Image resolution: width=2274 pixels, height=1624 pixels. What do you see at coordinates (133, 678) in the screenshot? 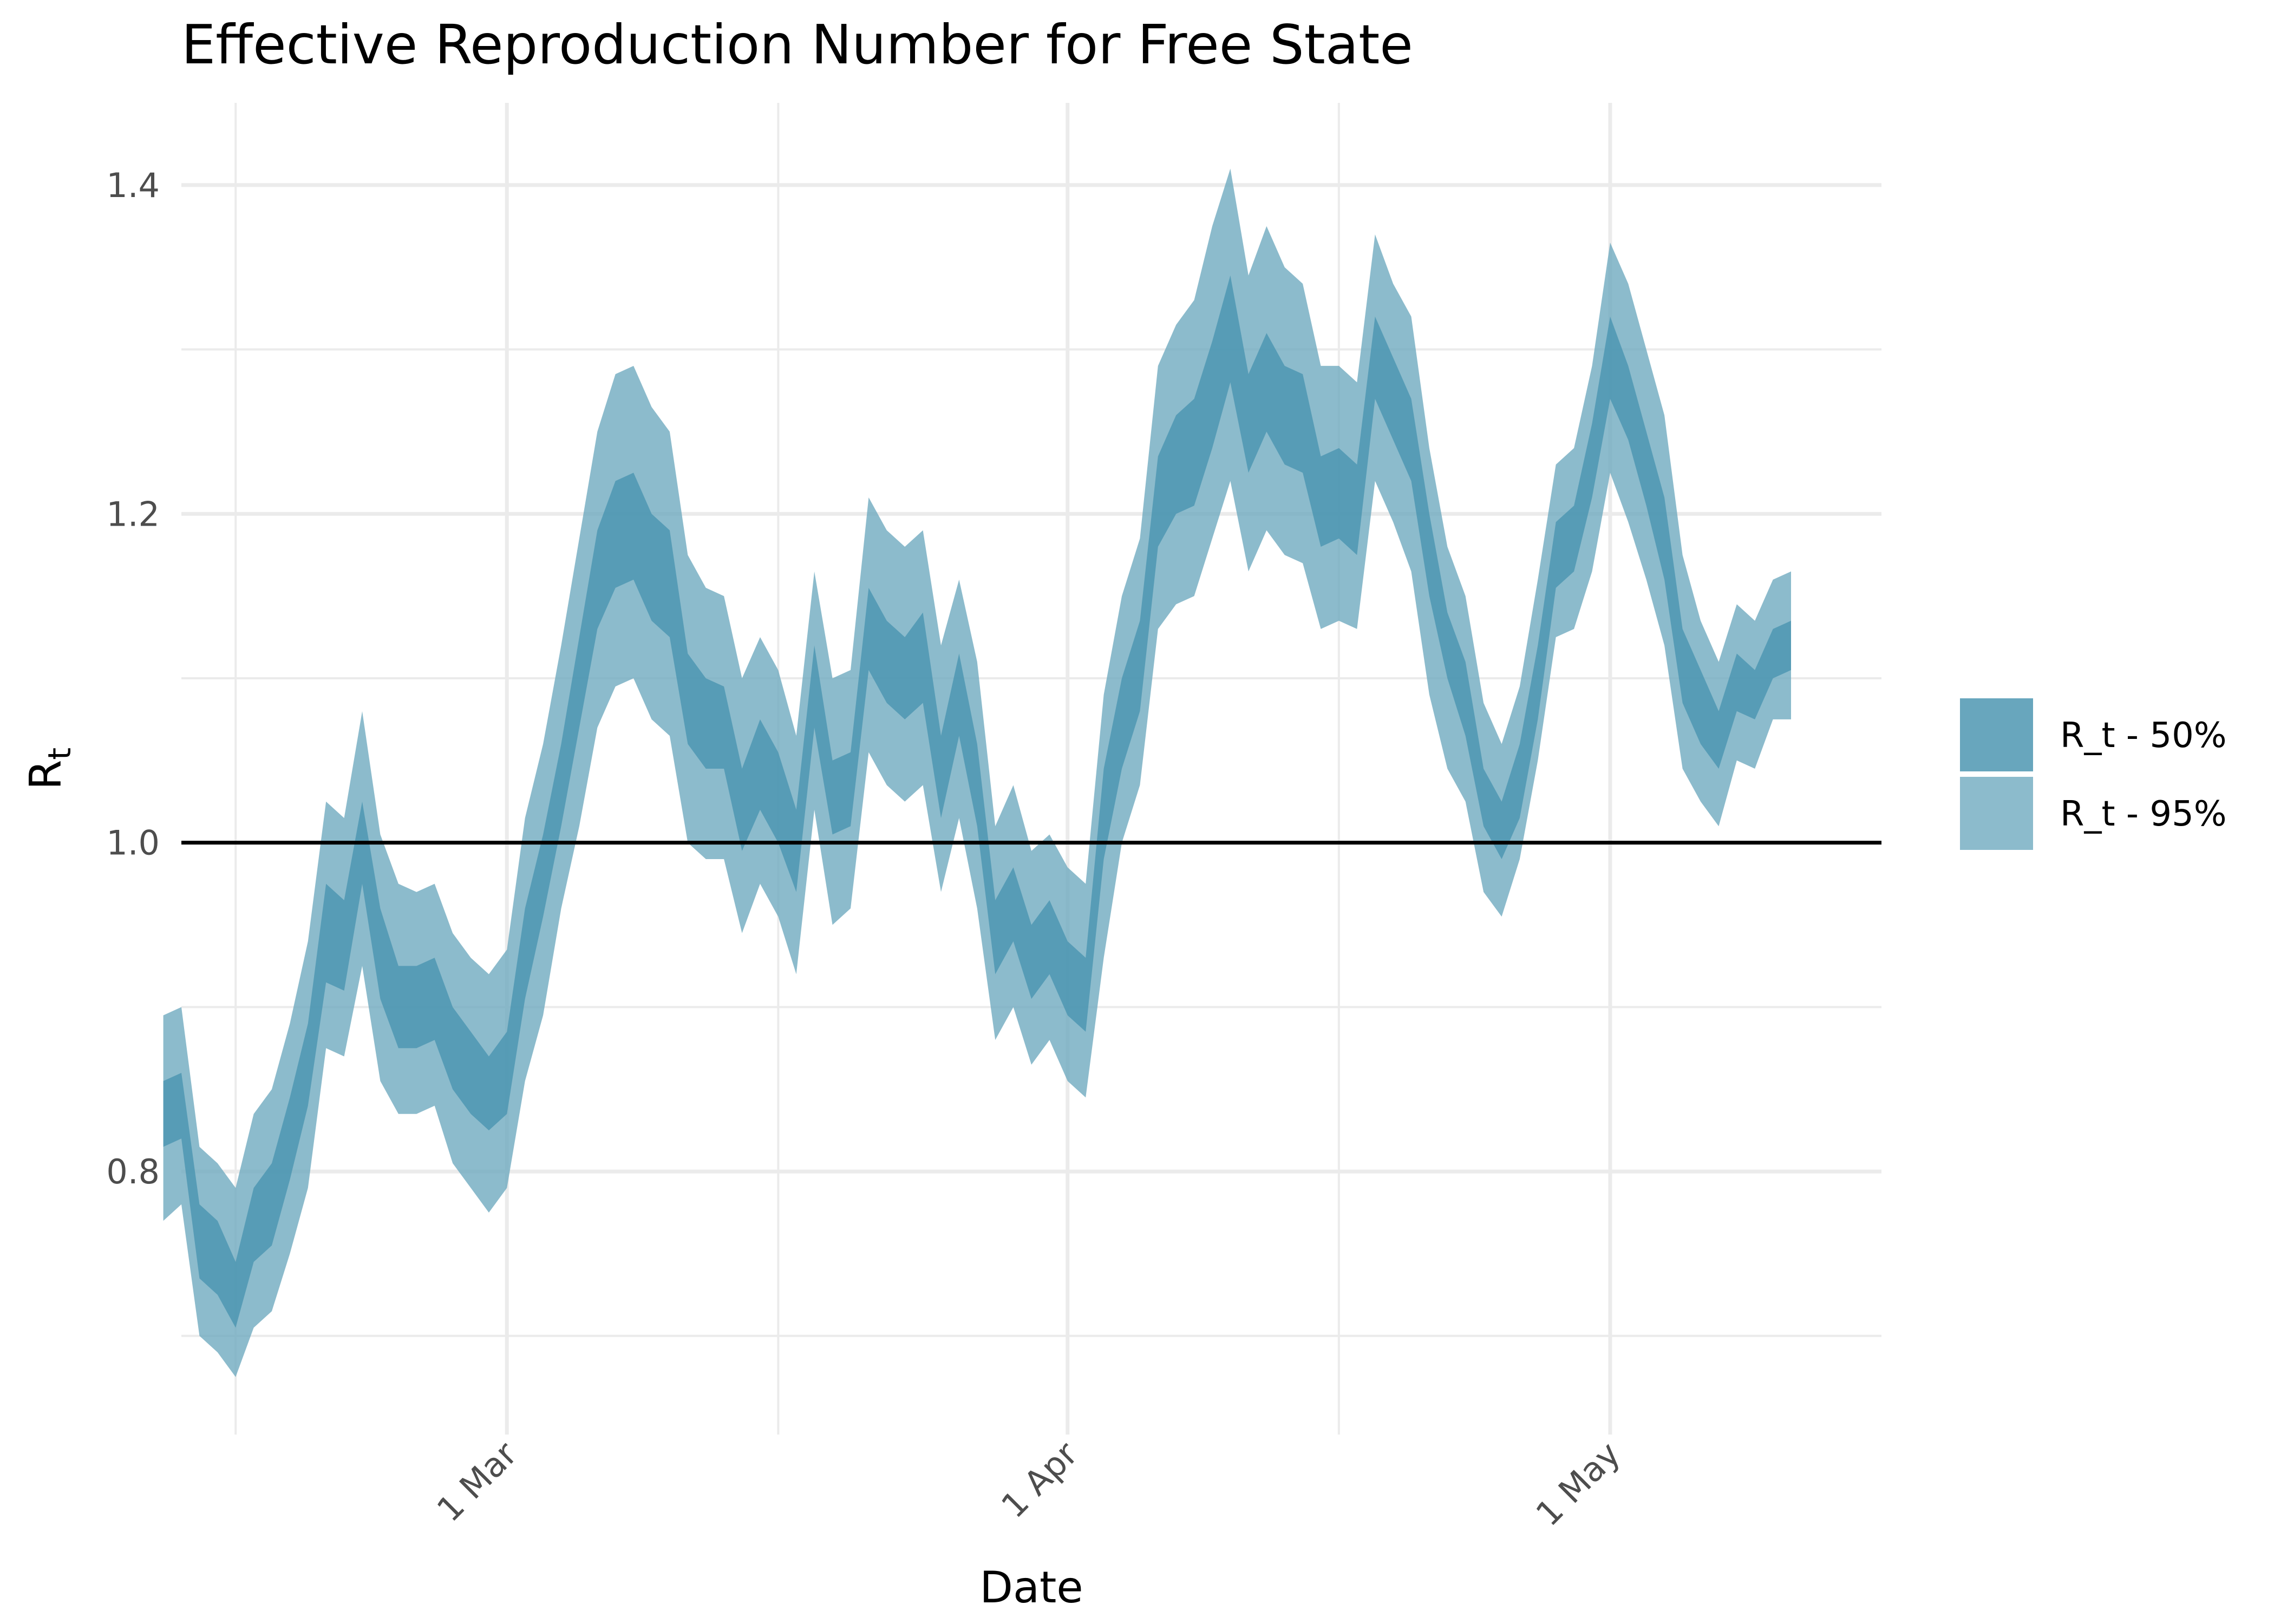
I see `y-axis-ticks: 0.8 1.0 1.2 1.4` at bounding box center [133, 678].